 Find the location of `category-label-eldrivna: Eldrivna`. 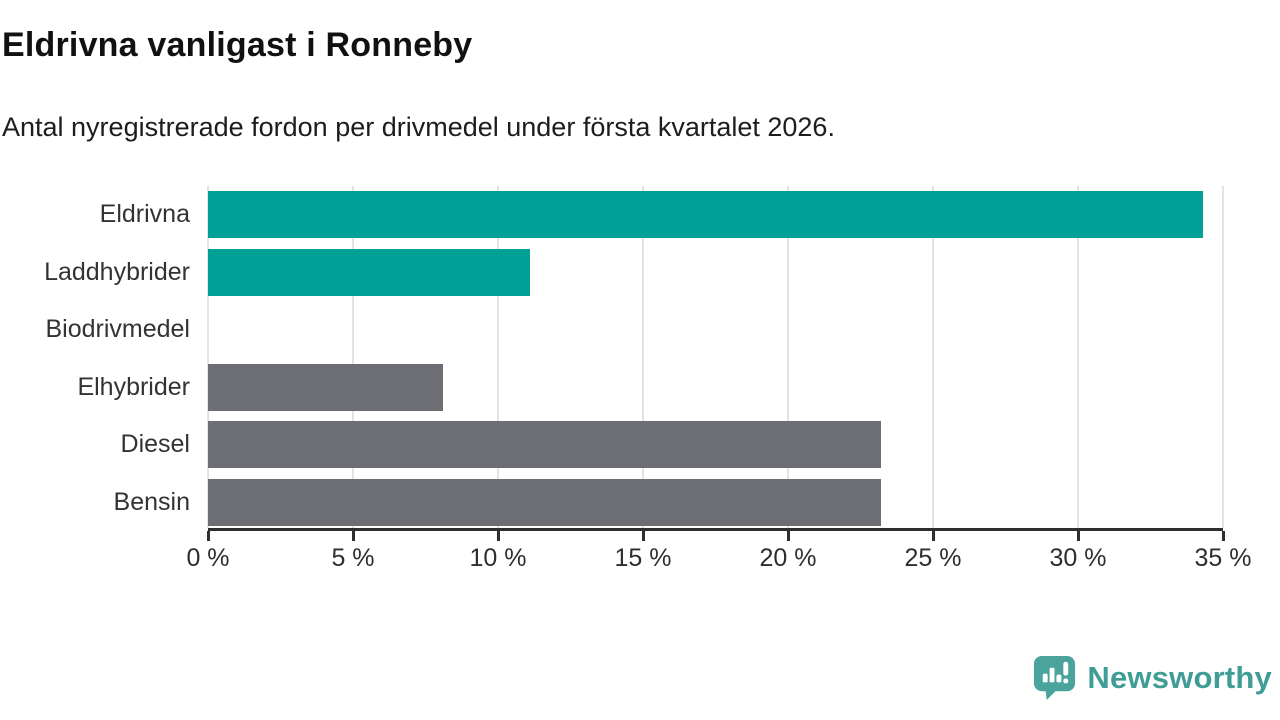

category-label-eldrivna: Eldrivna is located at coordinates (144, 214).